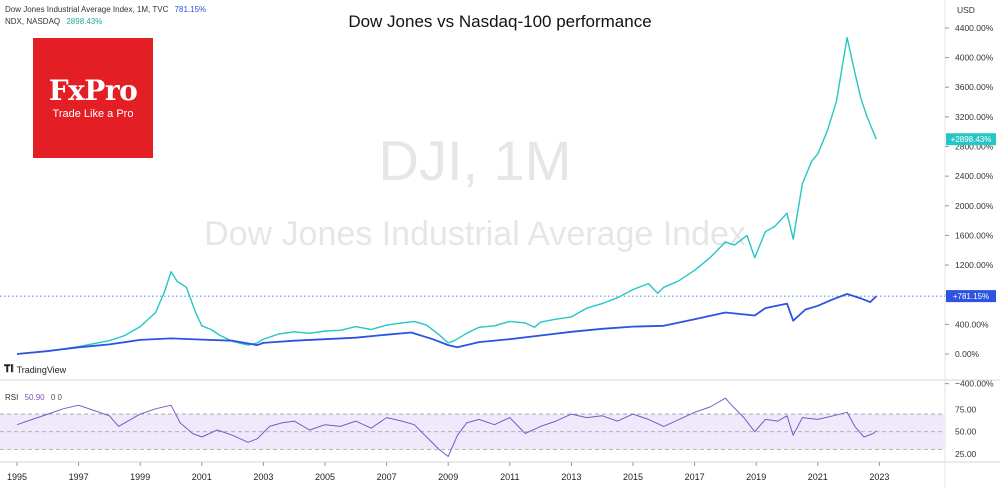 This screenshot has width=1000, height=488. I want to click on watermark-symbol: DJI, 1M, so click(475, 160).